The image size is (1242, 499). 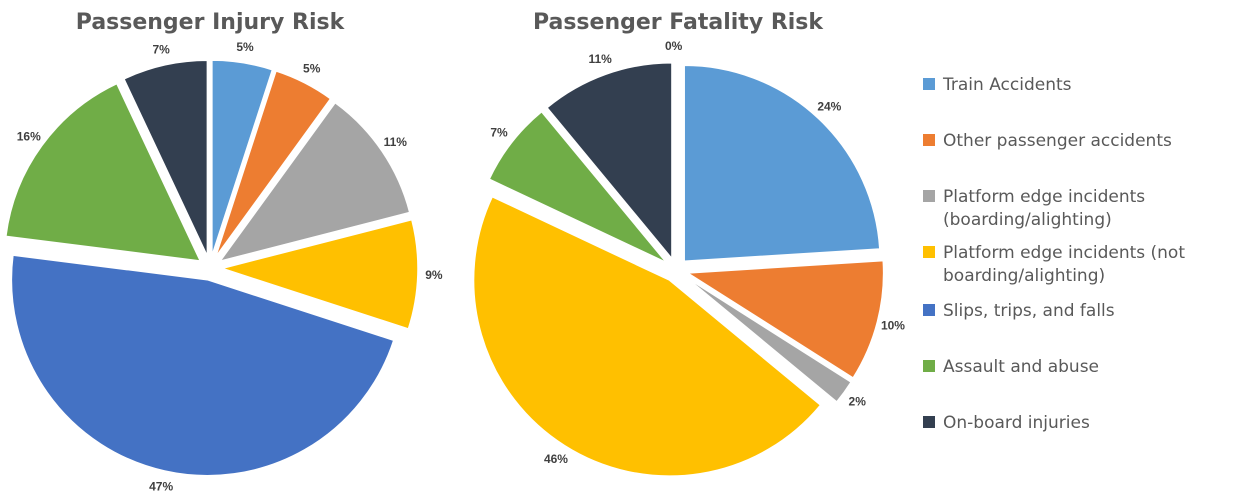 What do you see at coordinates (161, 49) in the screenshot?
I see `injury-data-label-6: 7%` at bounding box center [161, 49].